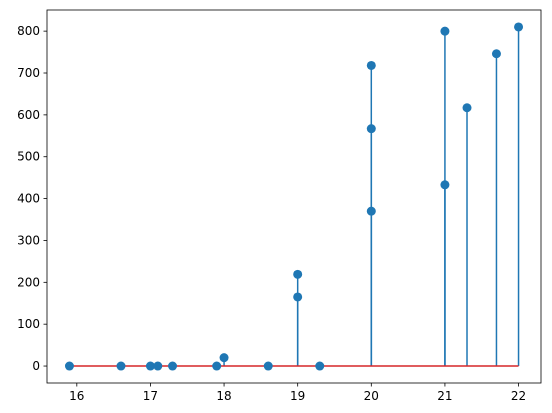 Image resolution: width=552 pixels, height=413 pixels. I want to click on y-tick-label: 0, so click(36, 366).